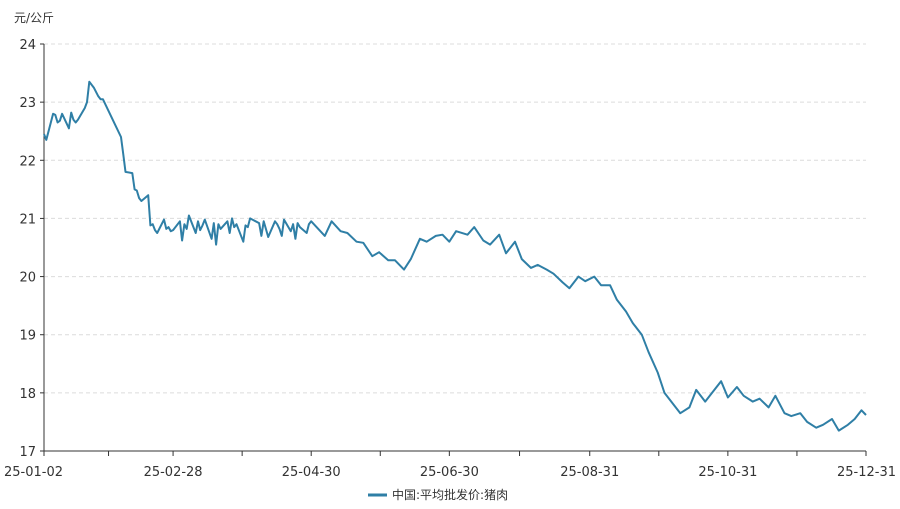 This screenshot has height=509, width=900. What do you see at coordinates (173, 472) in the screenshot?
I see `x-tick-label: 25-02-28` at bounding box center [173, 472].